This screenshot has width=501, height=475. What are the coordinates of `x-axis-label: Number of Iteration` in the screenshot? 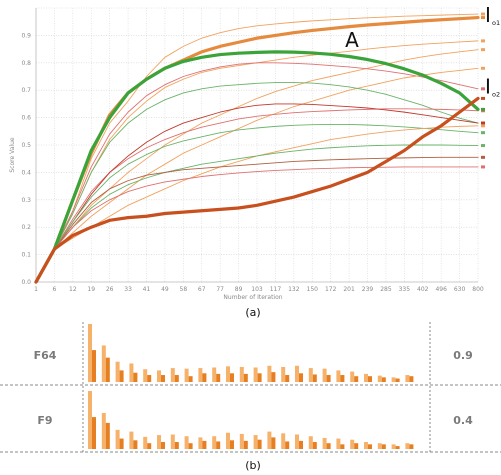 It's located at (252, 297).